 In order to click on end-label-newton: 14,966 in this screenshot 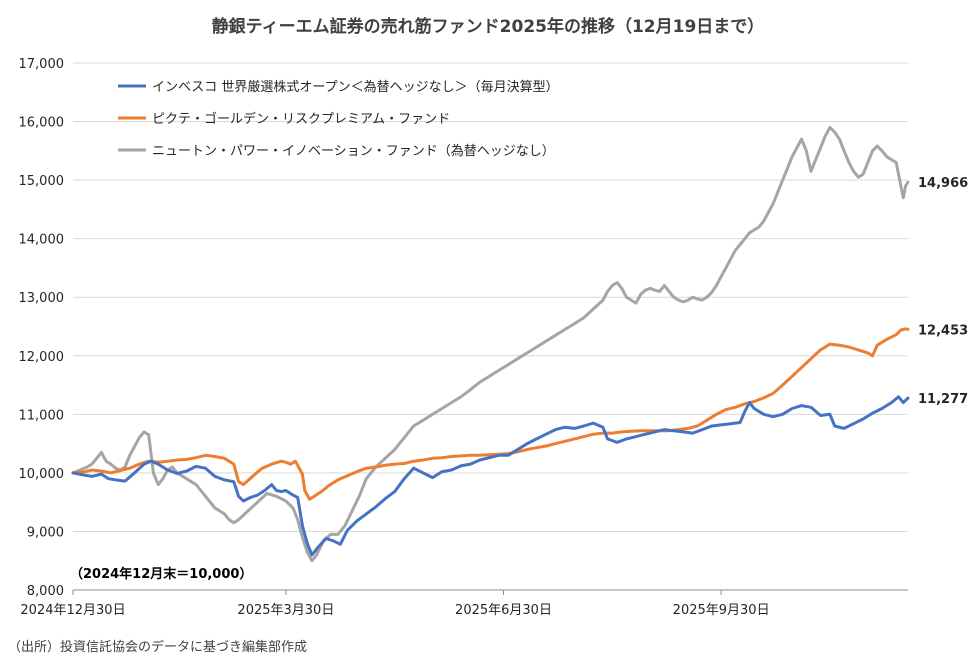, I will do `click(943, 183)`.